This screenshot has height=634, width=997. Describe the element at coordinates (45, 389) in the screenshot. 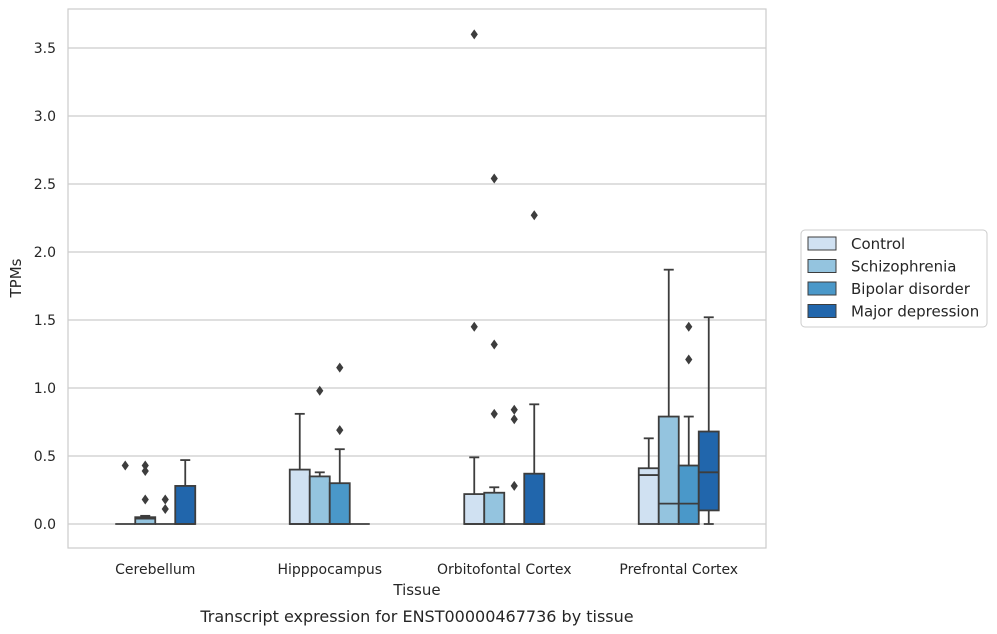

I see `y-tick-label: 1.0` at that location.